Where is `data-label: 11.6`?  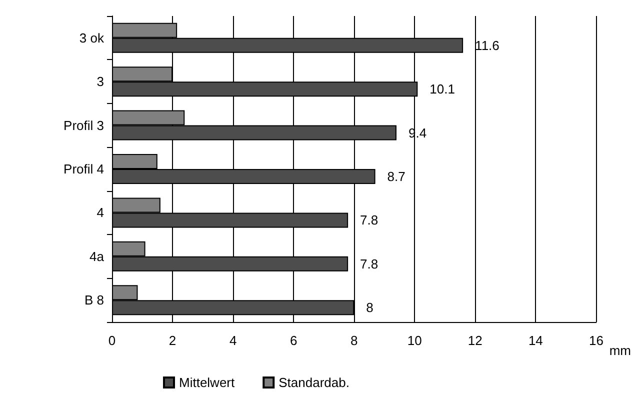 data-label: 11.6 is located at coordinates (487, 45).